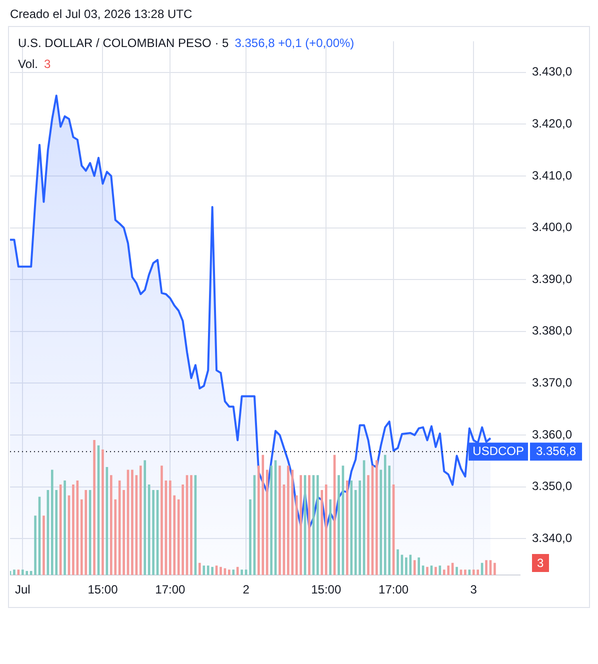 This screenshot has width=598, height=664. Describe the element at coordinates (101, 14) in the screenshot. I see `text: Creado el Jul 03, 2026 13:28 UTC` at that location.